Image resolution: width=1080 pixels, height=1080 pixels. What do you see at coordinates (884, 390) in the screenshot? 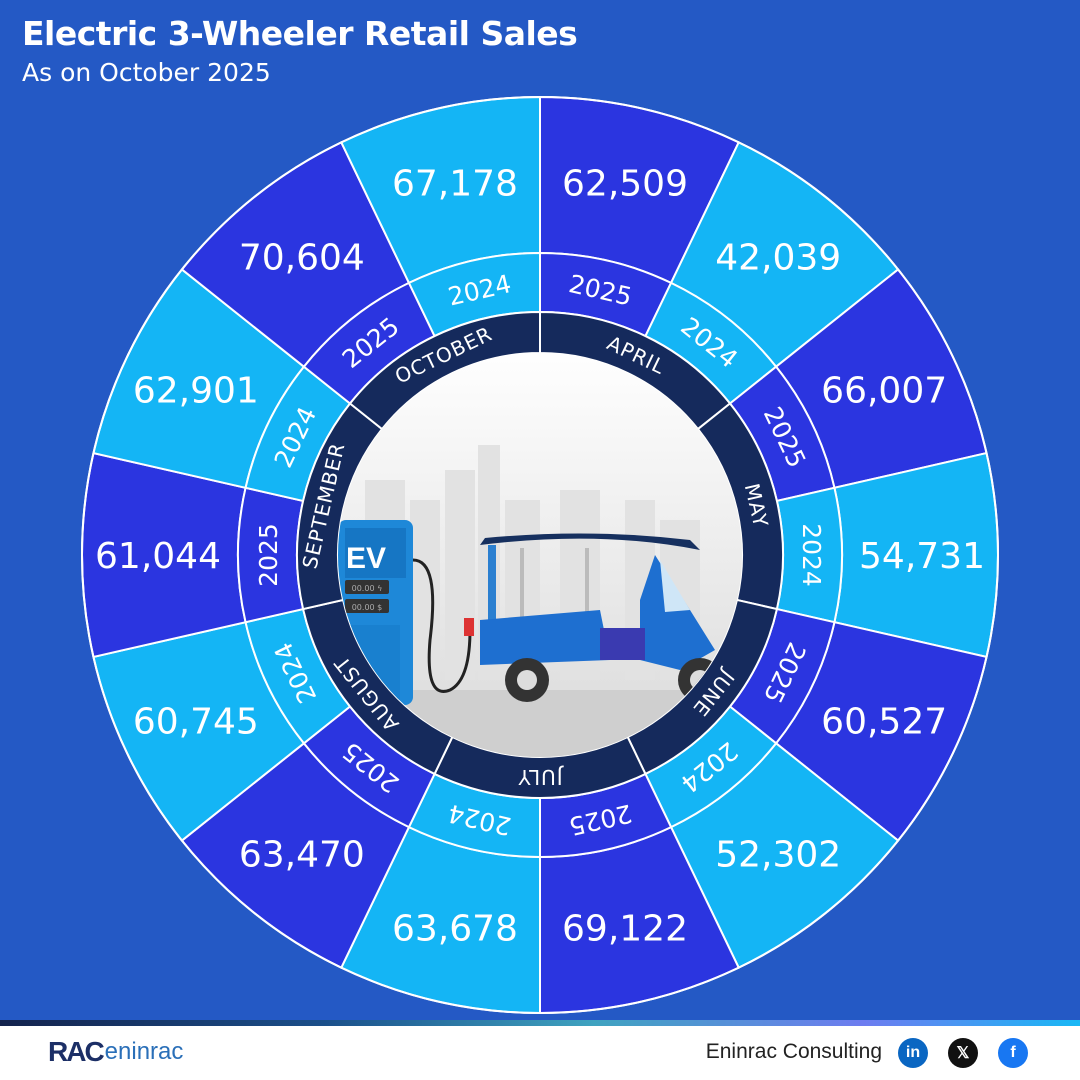
I see `value-label: 66,007` at bounding box center [884, 390].